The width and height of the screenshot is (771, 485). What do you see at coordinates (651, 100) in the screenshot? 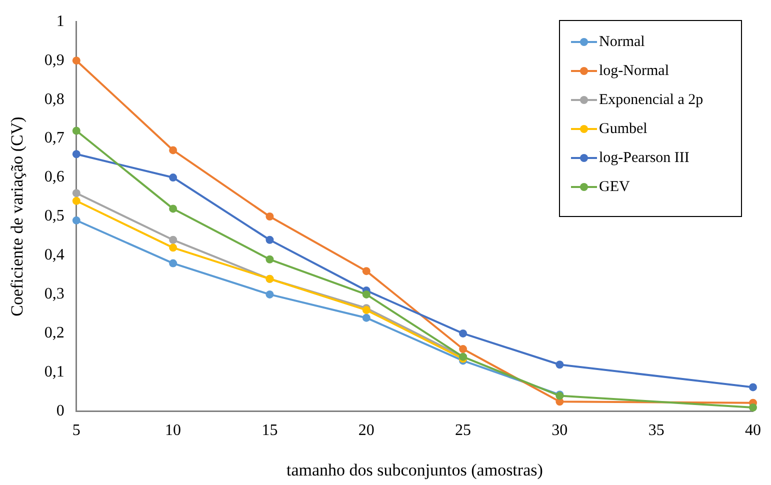
I see `legend-label: Exponencial a 2p` at bounding box center [651, 100].